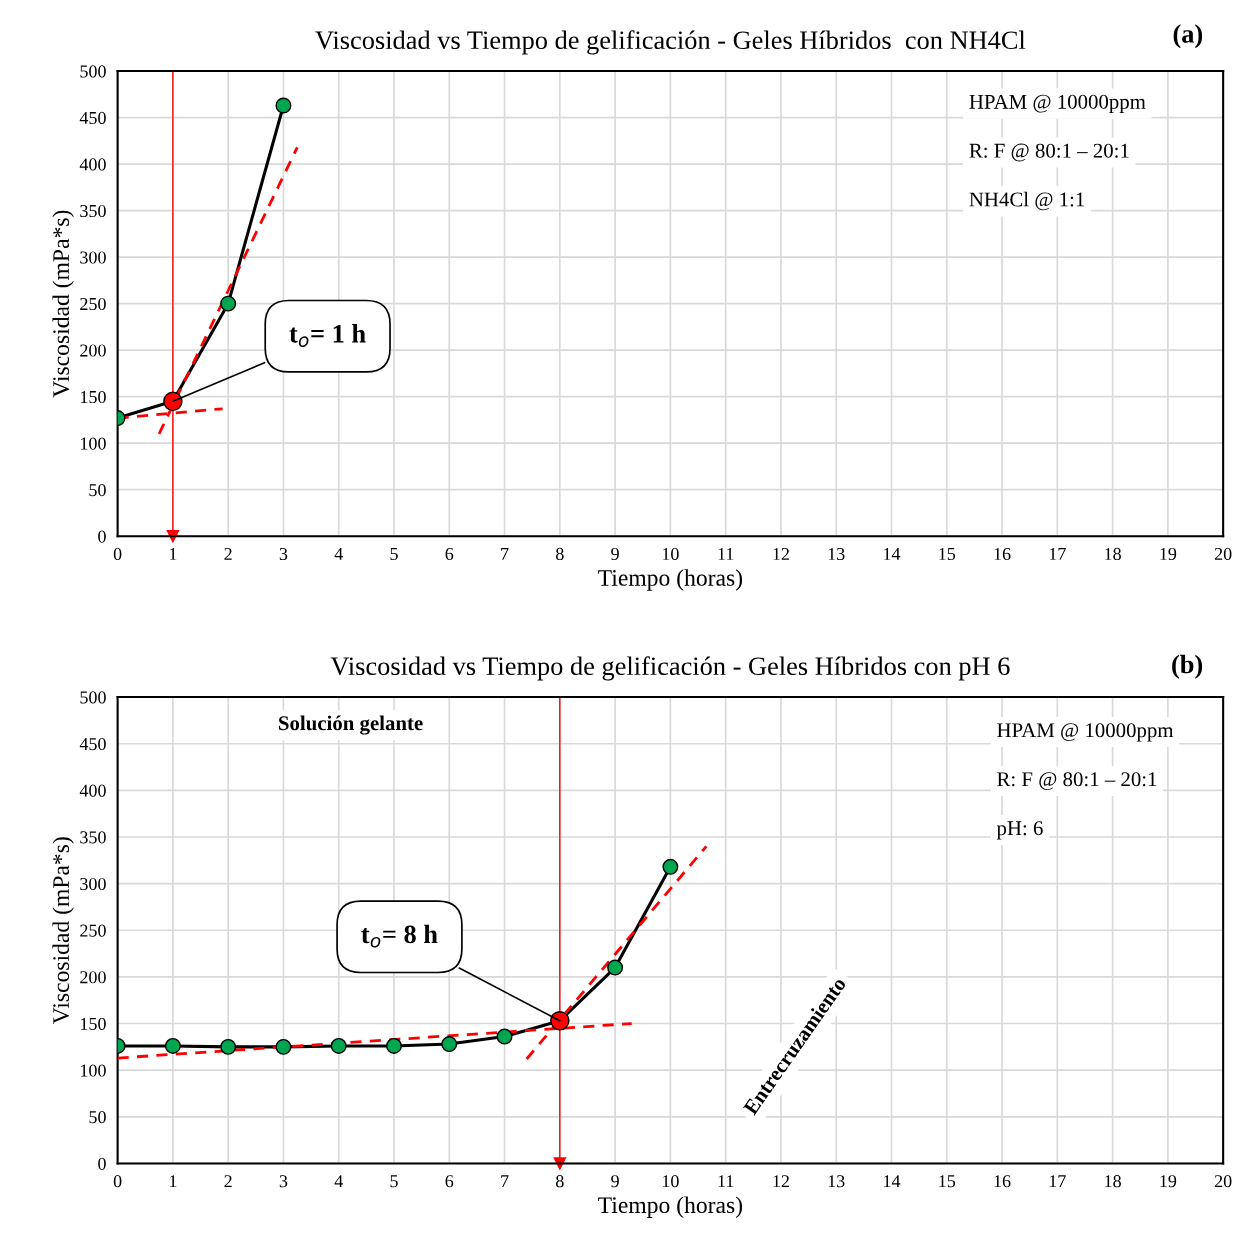  What do you see at coordinates (670, 668) in the screenshot?
I see `chart-title: Viscosidad vs Tiempo de gelificación - Geles Híbridos con pH 6` at bounding box center [670, 668].